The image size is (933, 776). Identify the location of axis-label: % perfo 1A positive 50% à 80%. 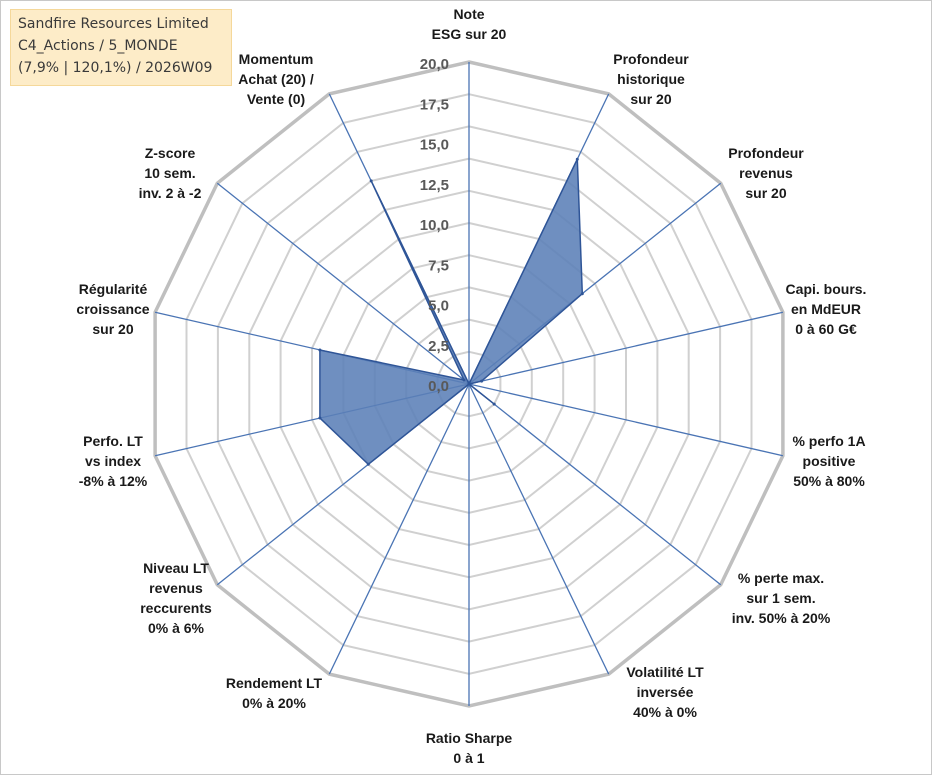
(828, 461).